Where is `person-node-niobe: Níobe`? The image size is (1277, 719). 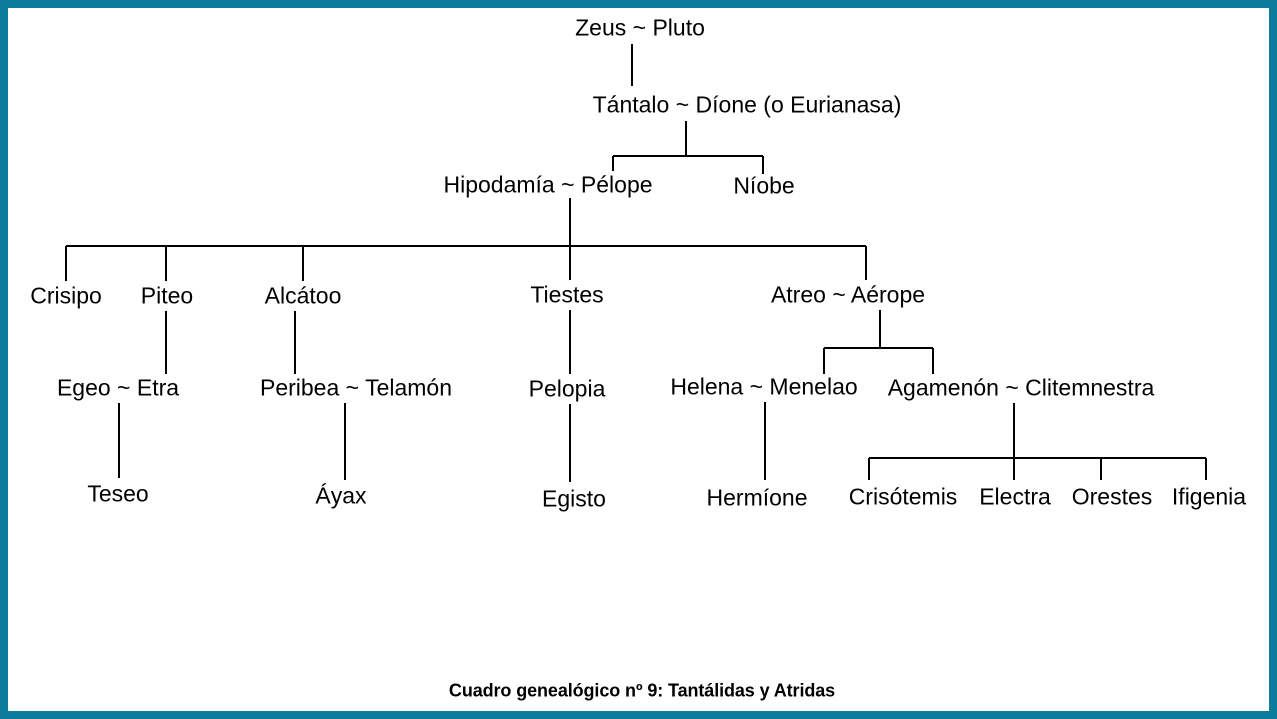
person-node-niobe: Níobe is located at coordinates (764, 185).